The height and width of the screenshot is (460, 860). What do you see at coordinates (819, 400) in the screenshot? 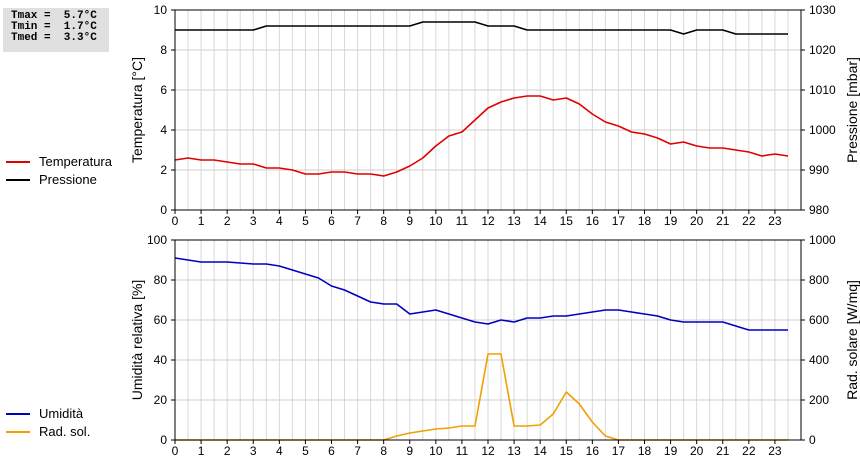
I see `y-tick-label-right: 200` at bounding box center [819, 400].